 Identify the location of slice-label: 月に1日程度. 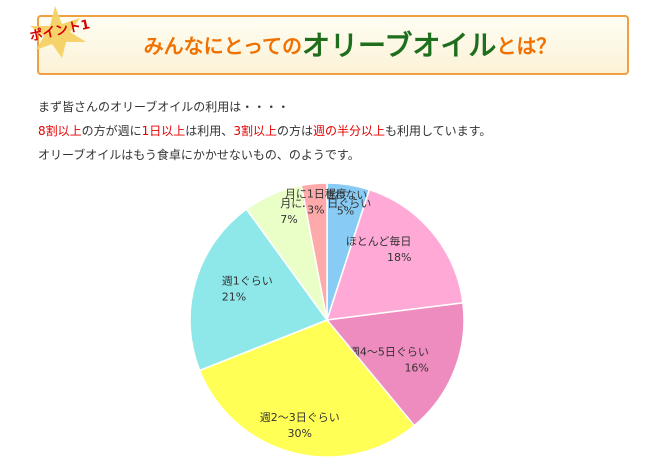
(316, 194).